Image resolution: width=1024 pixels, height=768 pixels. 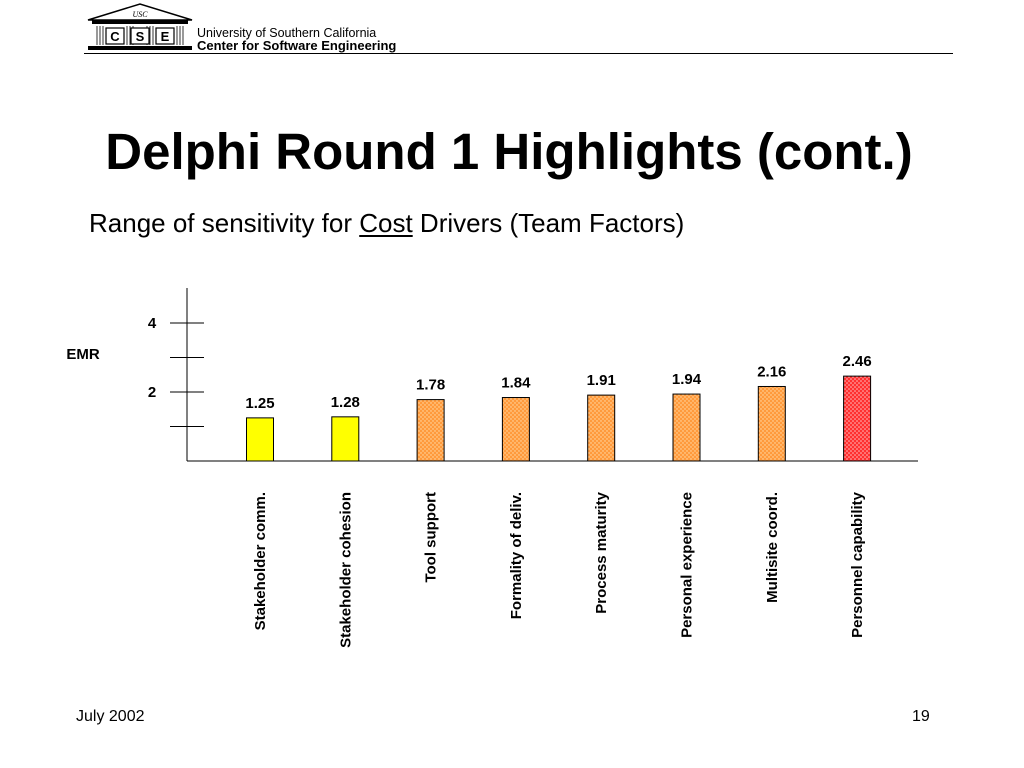 I want to click on y-tick-label: 2, so click(x=152, y=392).